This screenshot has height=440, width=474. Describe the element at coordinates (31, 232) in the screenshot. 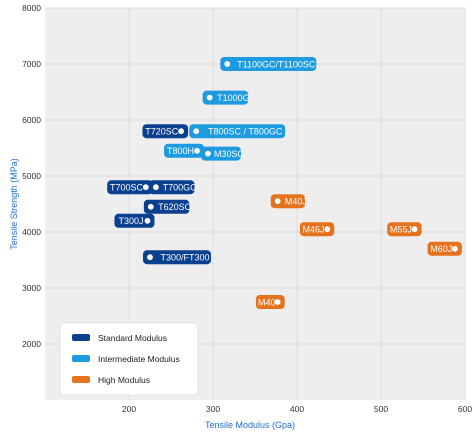

I see `y-tick-label: 4000` at that location.